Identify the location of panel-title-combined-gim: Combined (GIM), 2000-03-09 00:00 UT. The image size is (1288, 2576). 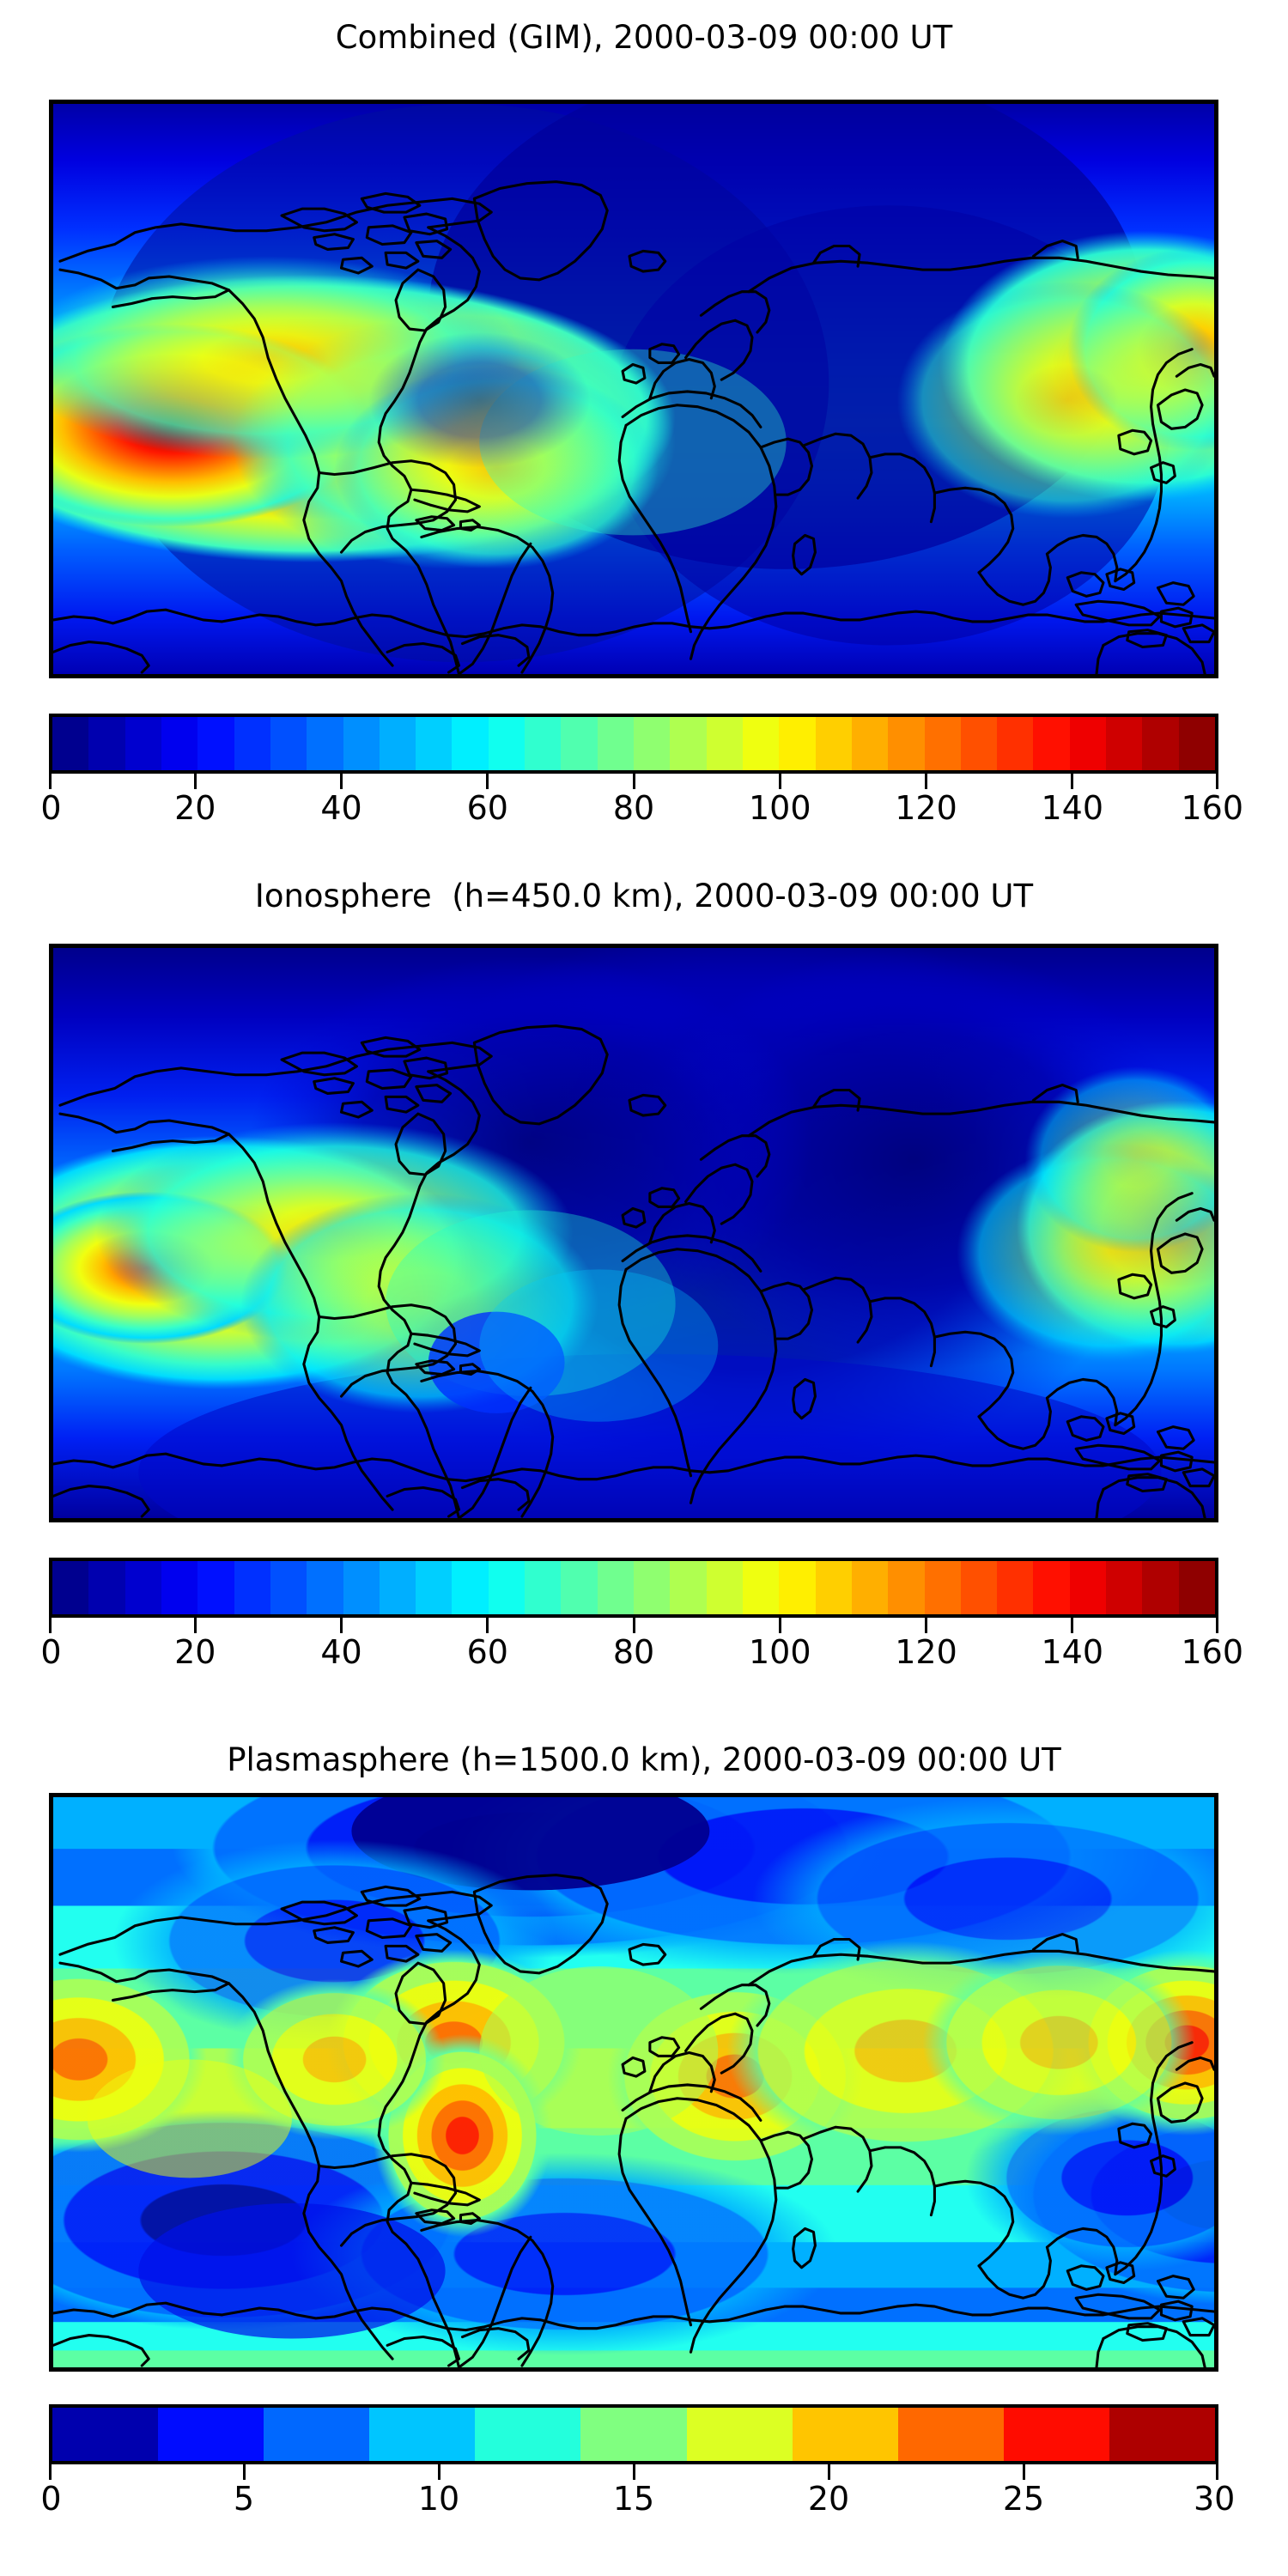
(644, 37).